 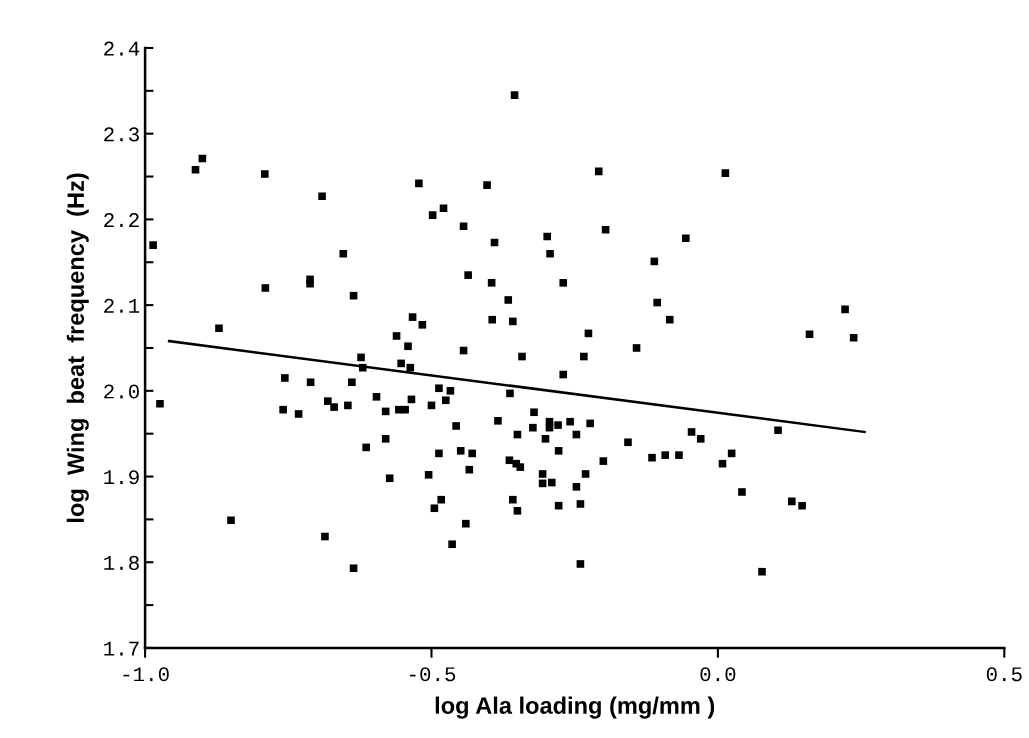 I want to click on y-tick-label: 2.2, so click(x=121, y=220).